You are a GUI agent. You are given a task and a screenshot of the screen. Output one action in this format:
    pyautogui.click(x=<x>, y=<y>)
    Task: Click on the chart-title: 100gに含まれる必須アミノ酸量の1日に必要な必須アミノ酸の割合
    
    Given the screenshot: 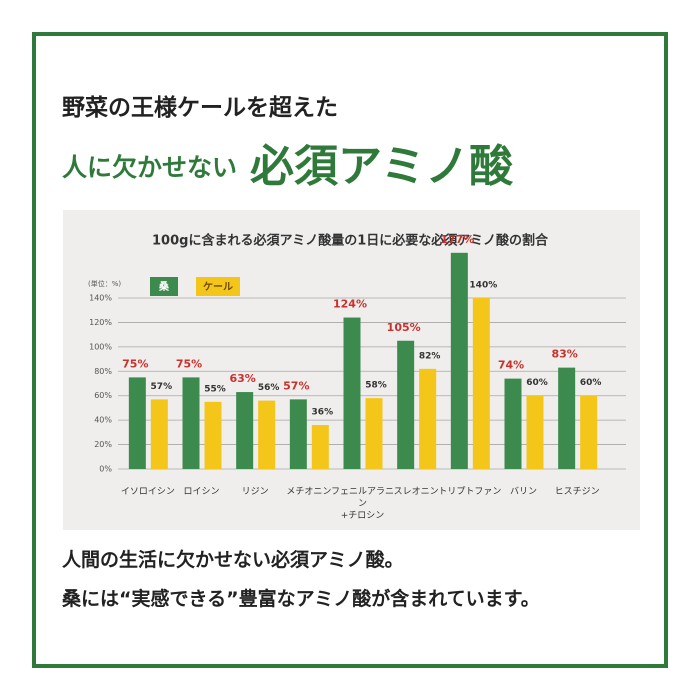 What is the action you would take?
    pyautogui.click(x=350, y=241)
    